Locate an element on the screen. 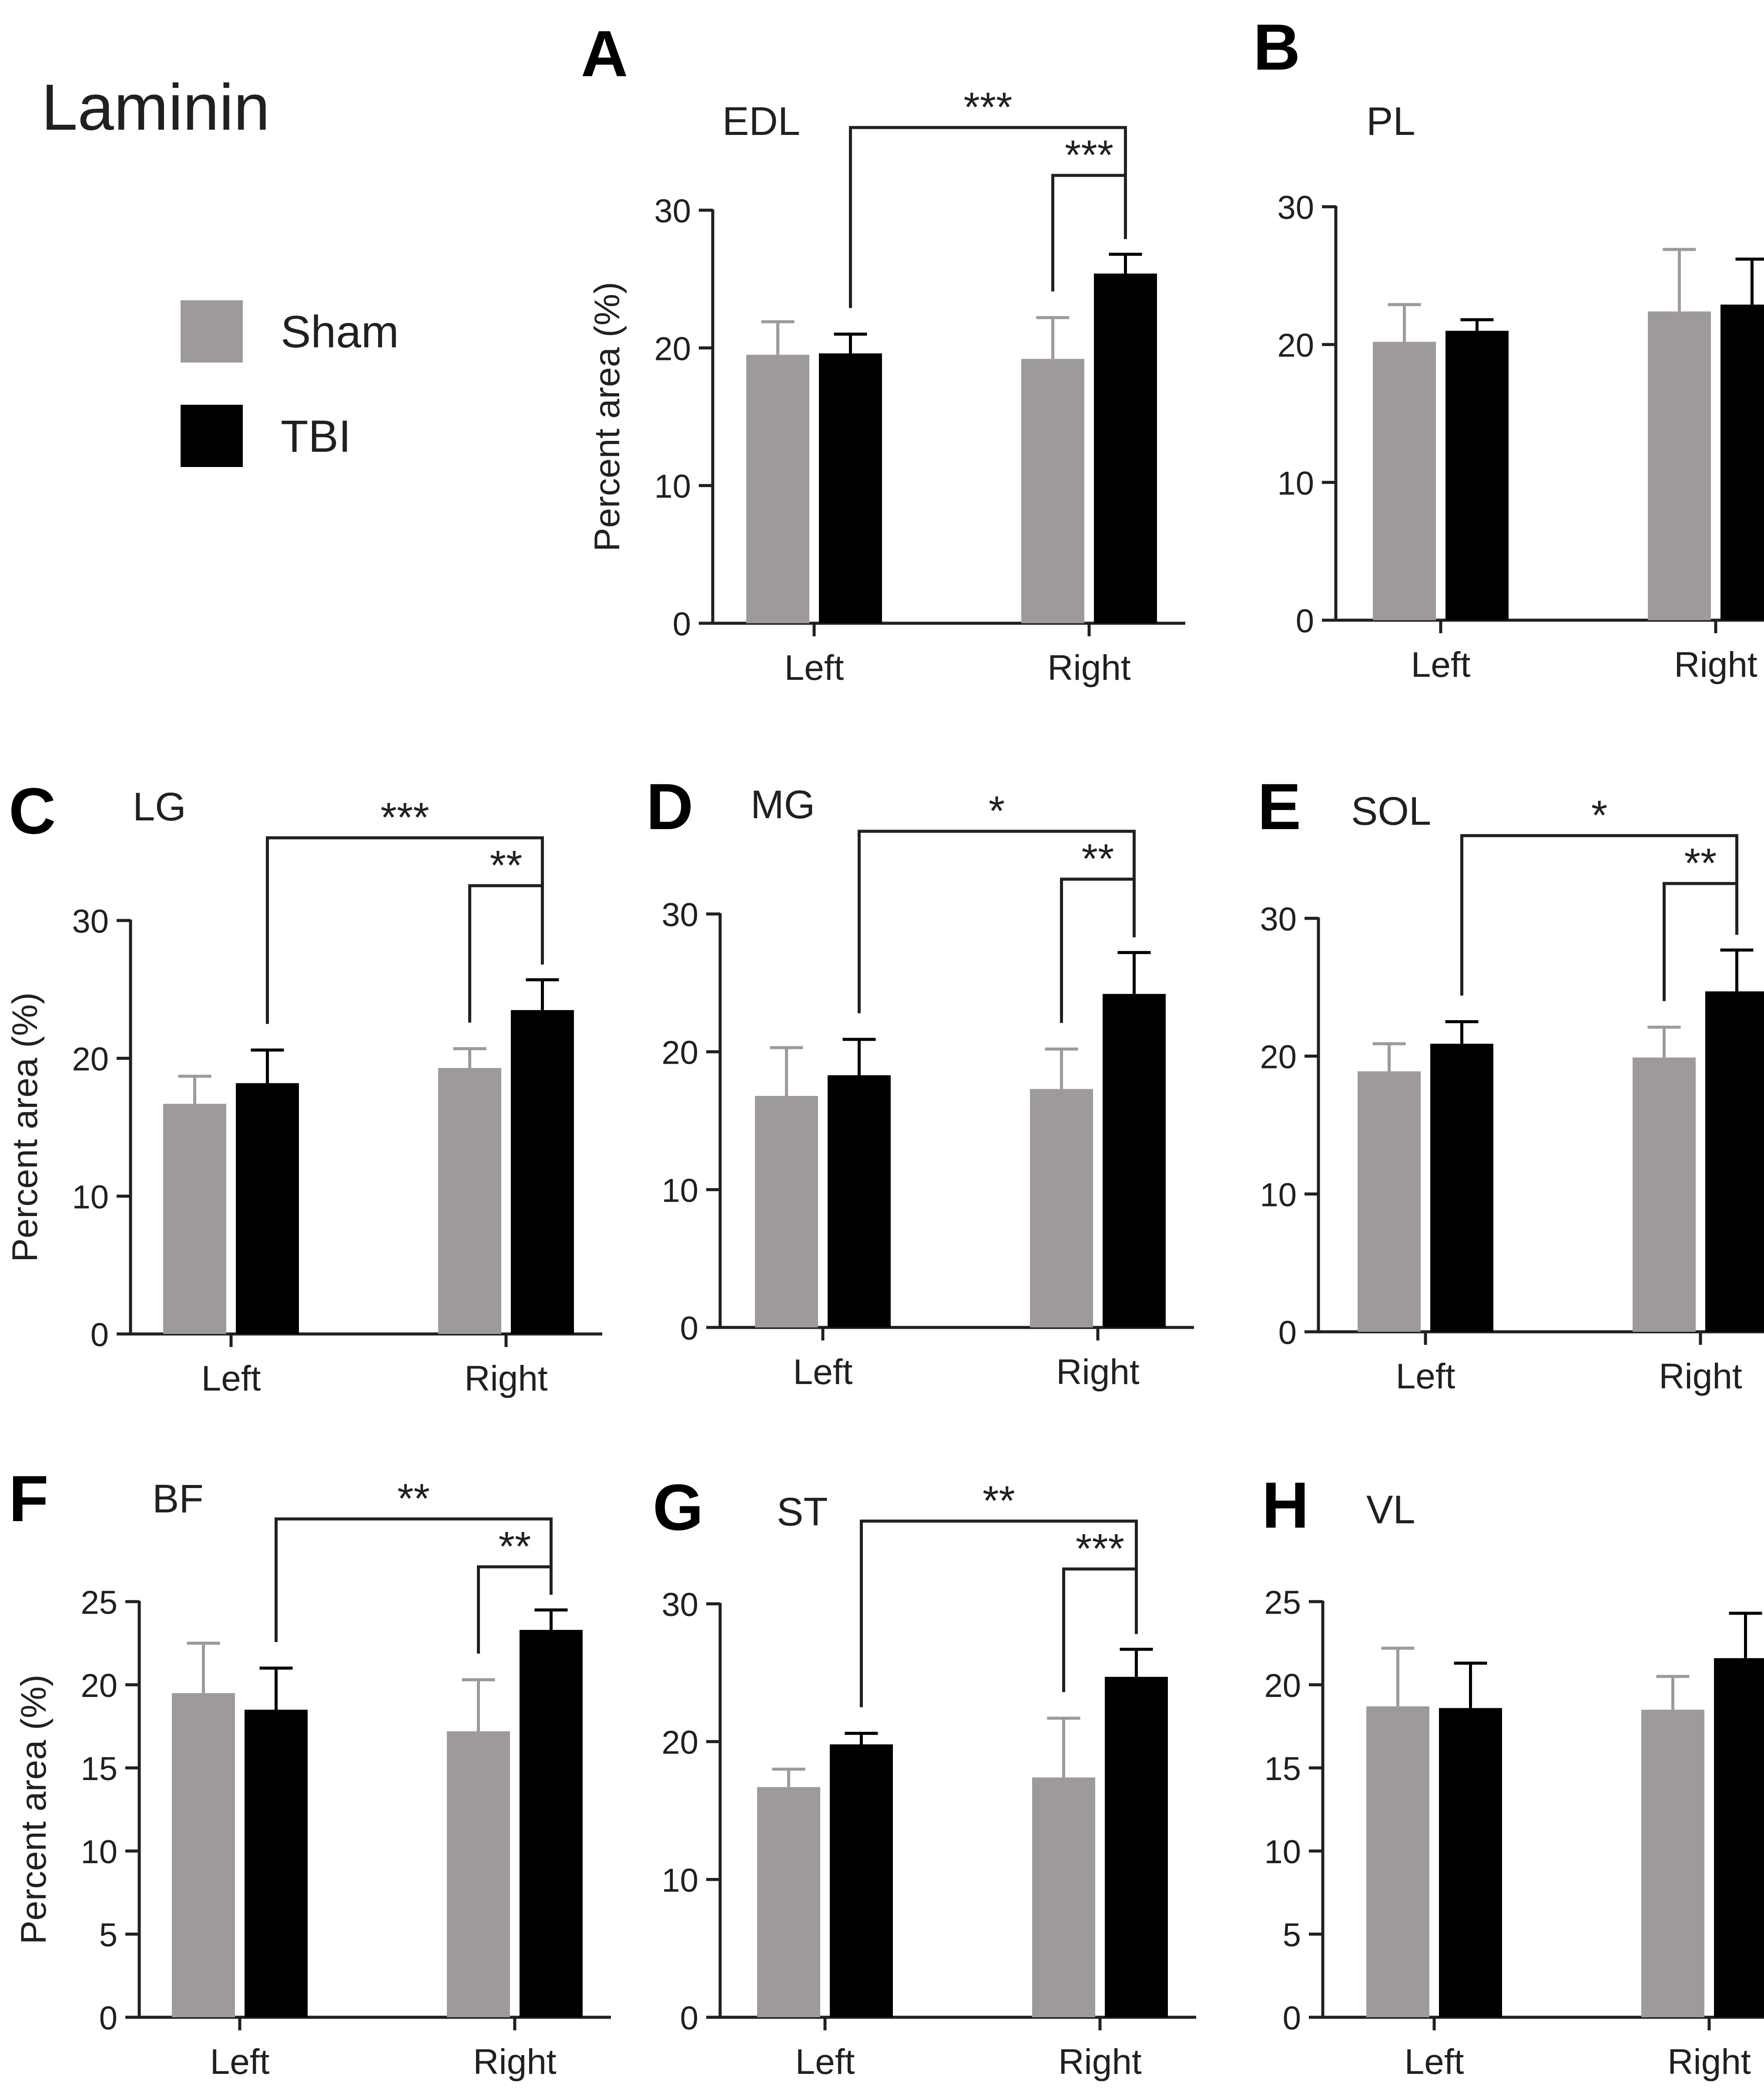 The height and width of the screenshot is (2093, 1764). y-tick-label-h-10: 10 is located at coordinates (1282, 1852).